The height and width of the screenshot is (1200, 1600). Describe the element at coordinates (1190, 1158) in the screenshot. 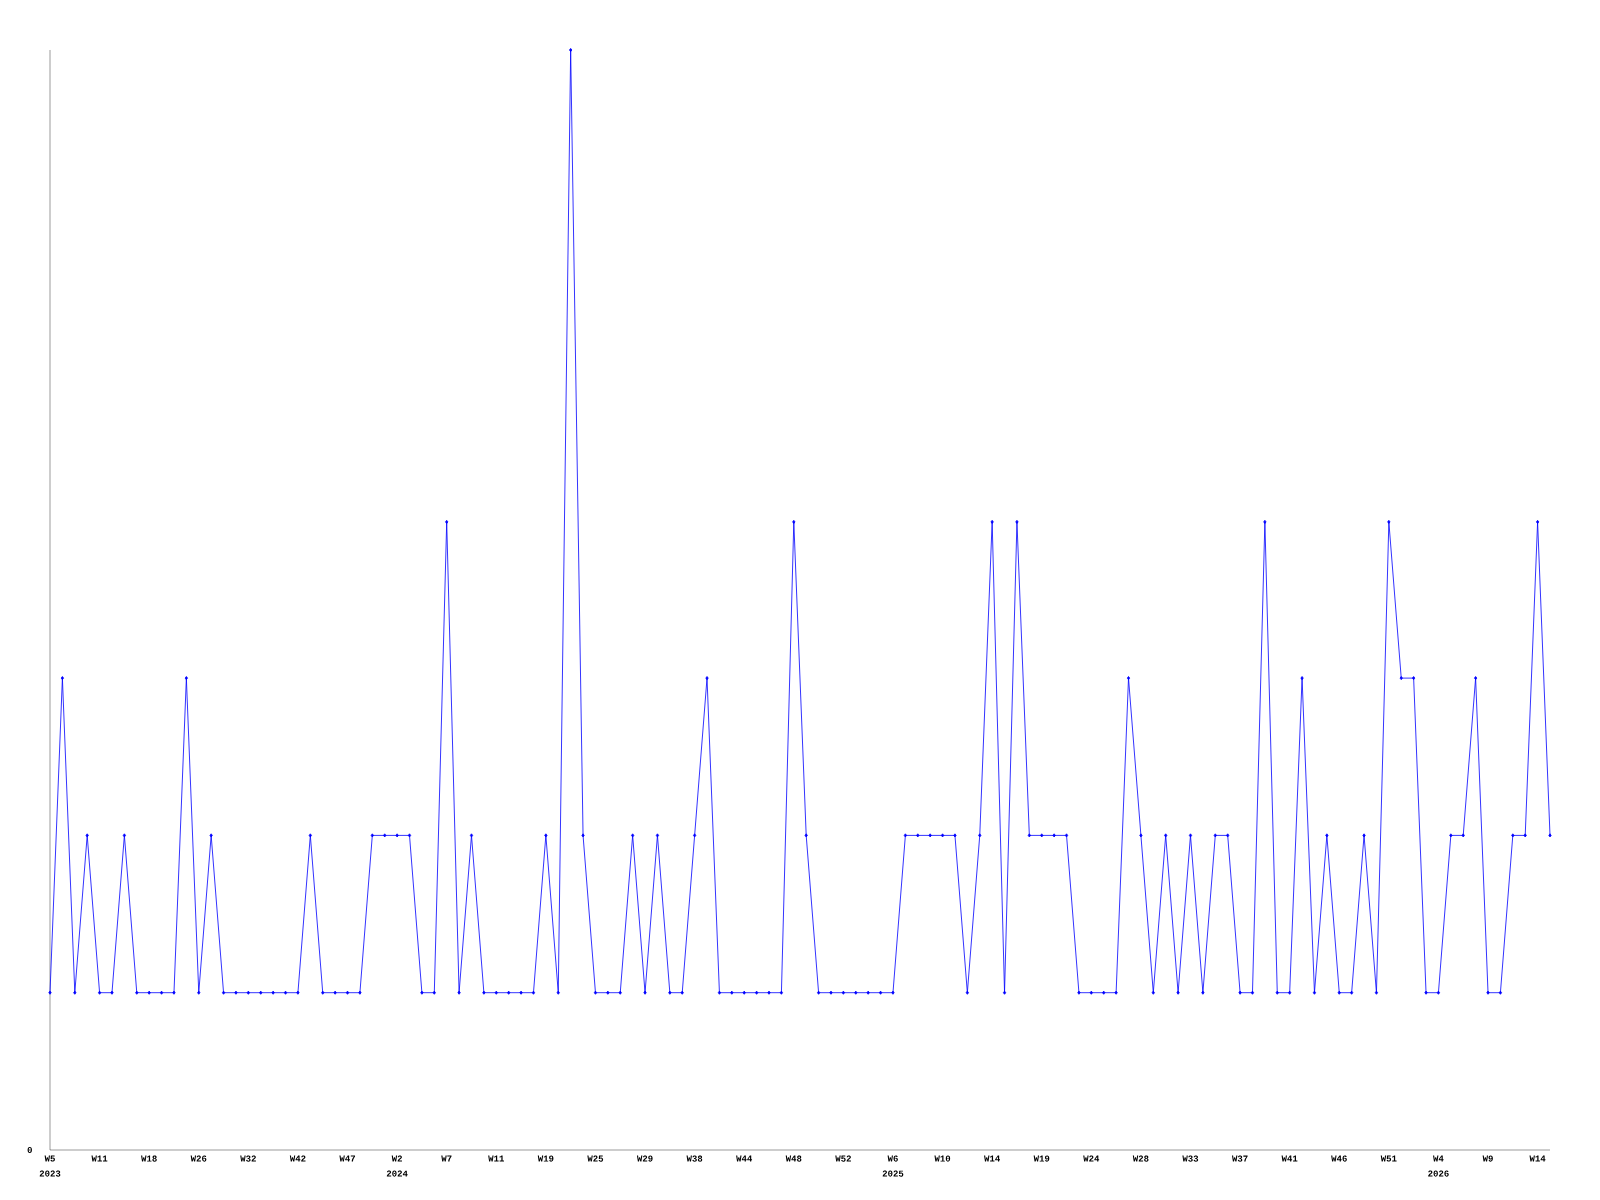

I see `x-tick-label: W33` at that location.